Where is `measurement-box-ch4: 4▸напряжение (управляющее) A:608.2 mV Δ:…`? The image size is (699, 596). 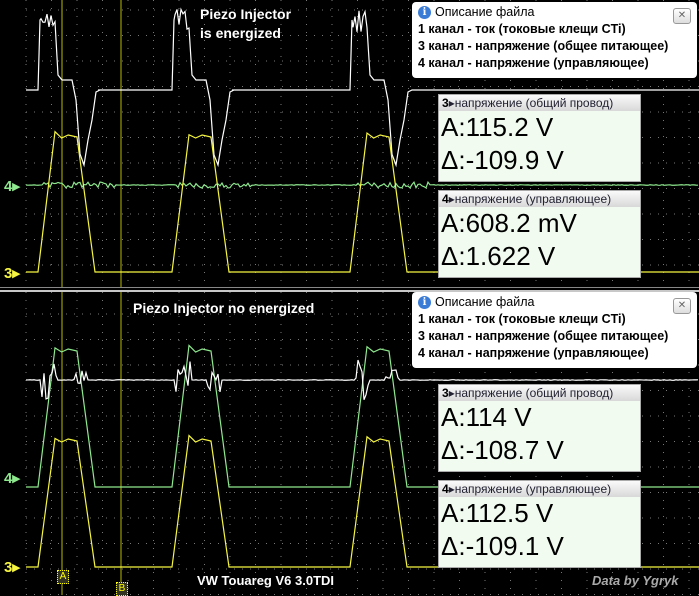
measurement-box-ch4: 4▸напряжение (управляющее) A:608.2 mV Δ:… is located at coordinates (539, 234).